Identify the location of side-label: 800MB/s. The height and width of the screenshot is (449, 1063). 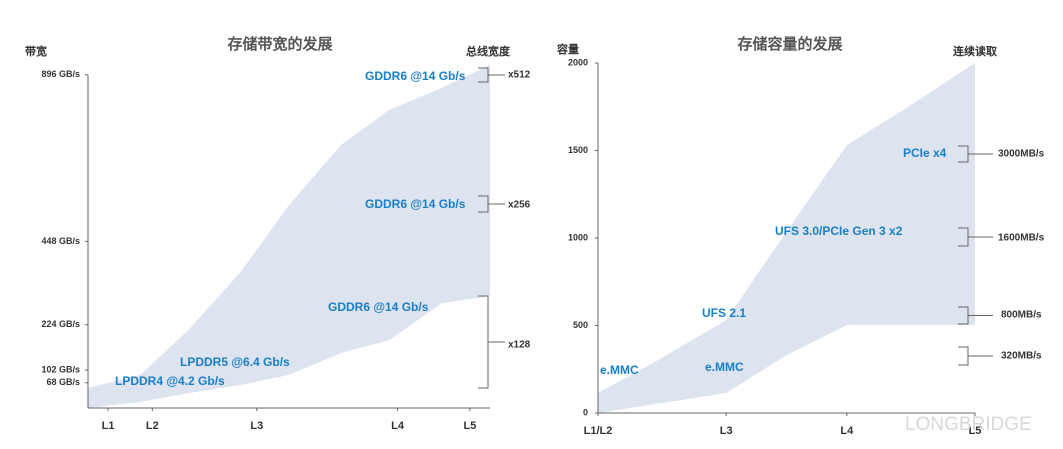
(1021, 315).